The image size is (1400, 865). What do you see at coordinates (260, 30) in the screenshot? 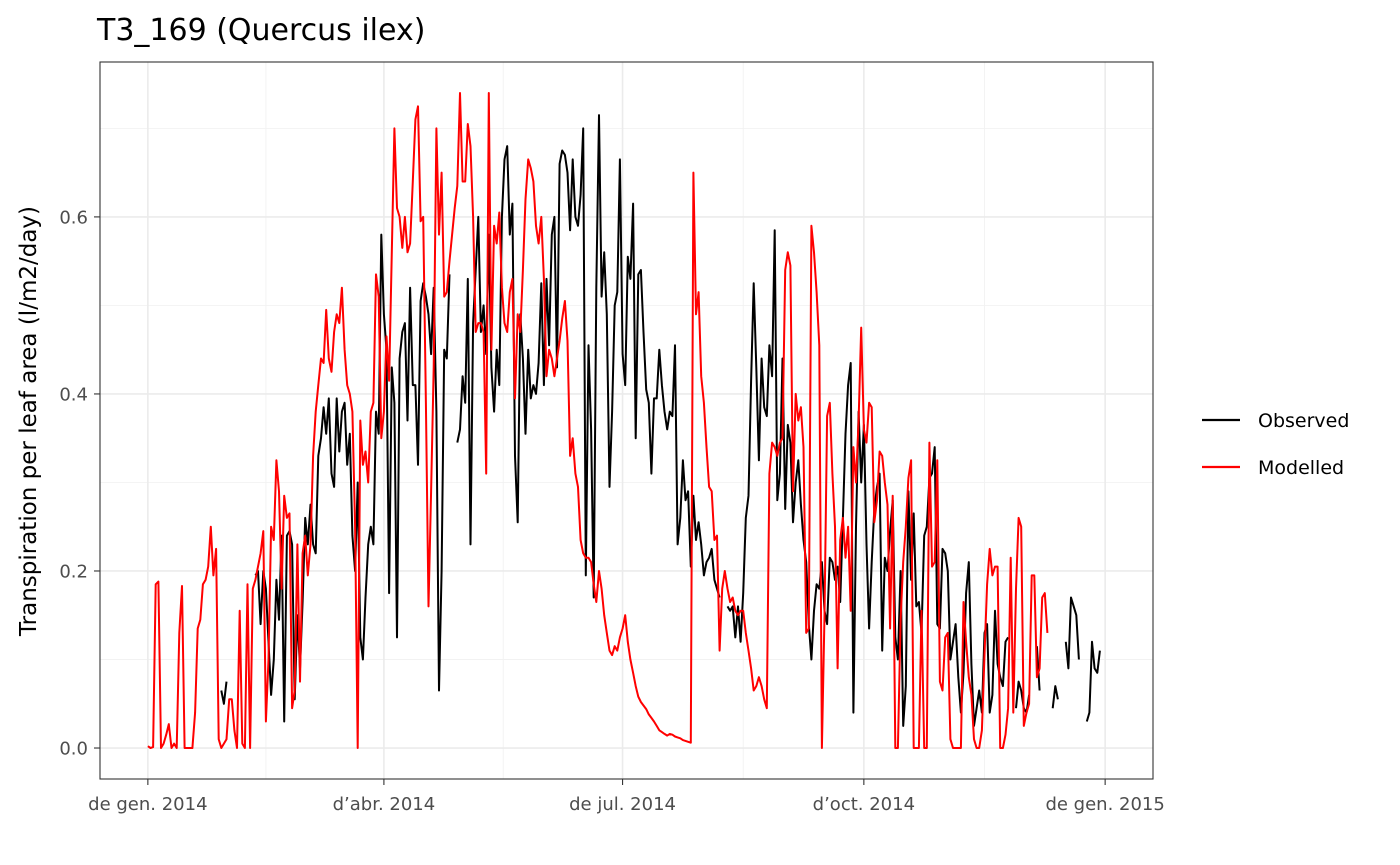
I see `chart-title: T3_169 (Quercus ilex)` at bounding box center [260, 30].